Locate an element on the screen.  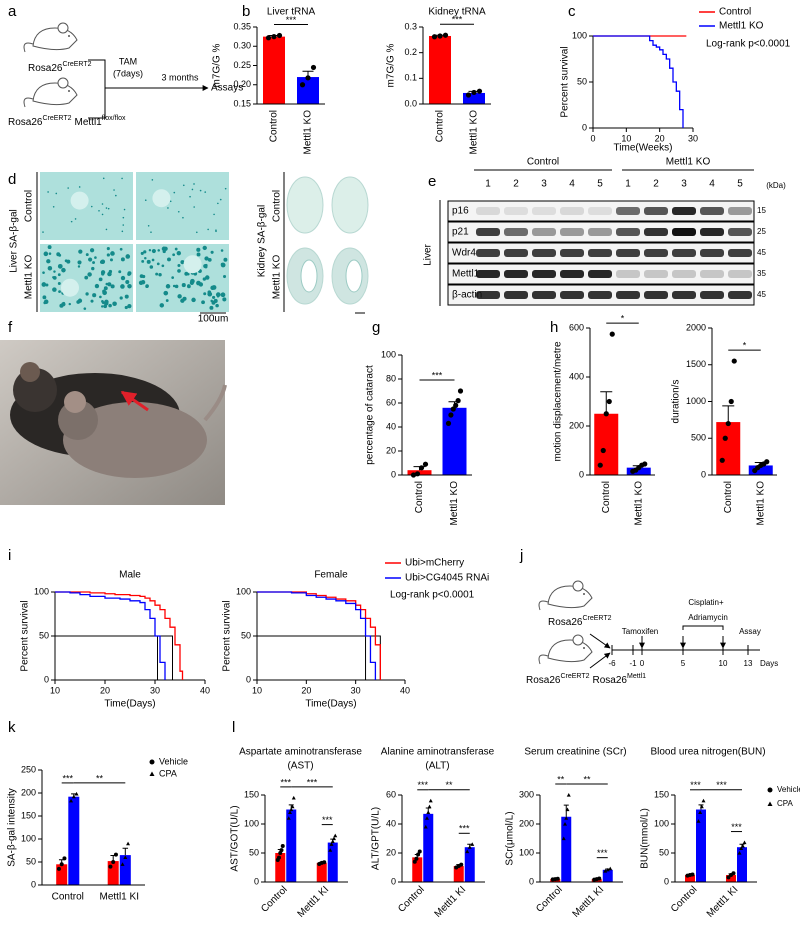
panel-label: e is located at coordinates (432, 181).